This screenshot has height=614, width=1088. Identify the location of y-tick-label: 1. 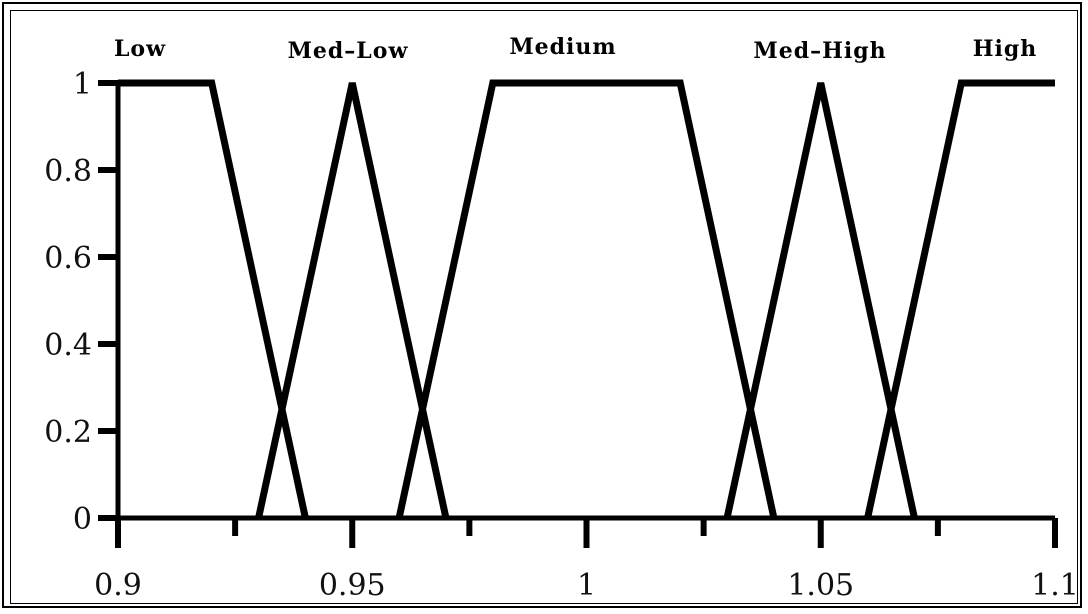
(82, 84).